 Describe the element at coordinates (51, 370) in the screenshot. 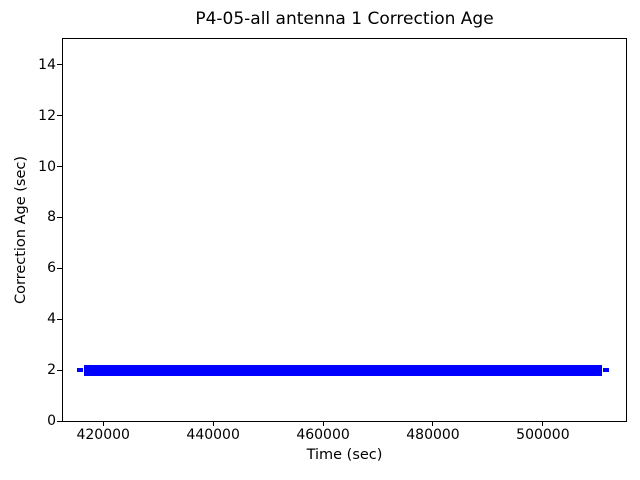

I see `y-tick-label: 2` at that location.